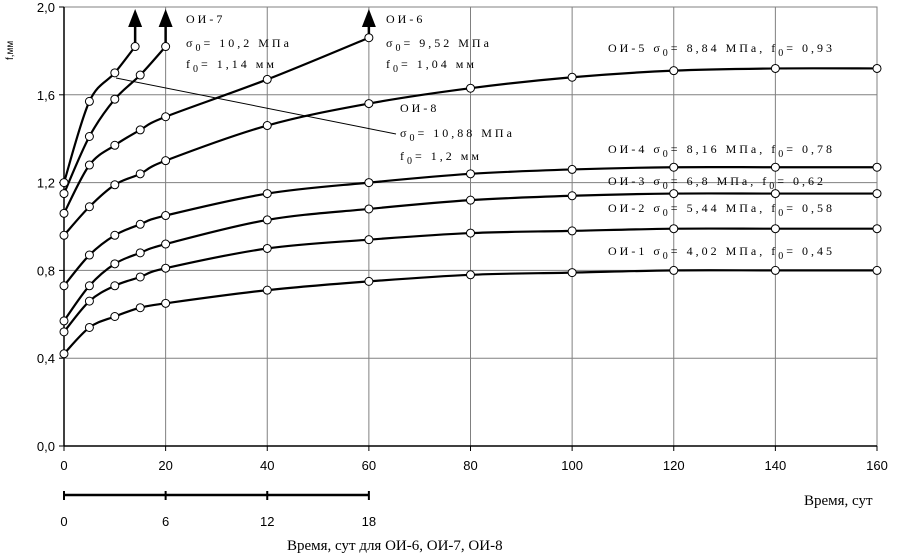  I want to click on oi2-t2: = 5,44 МПа, f, so click(724, 208).